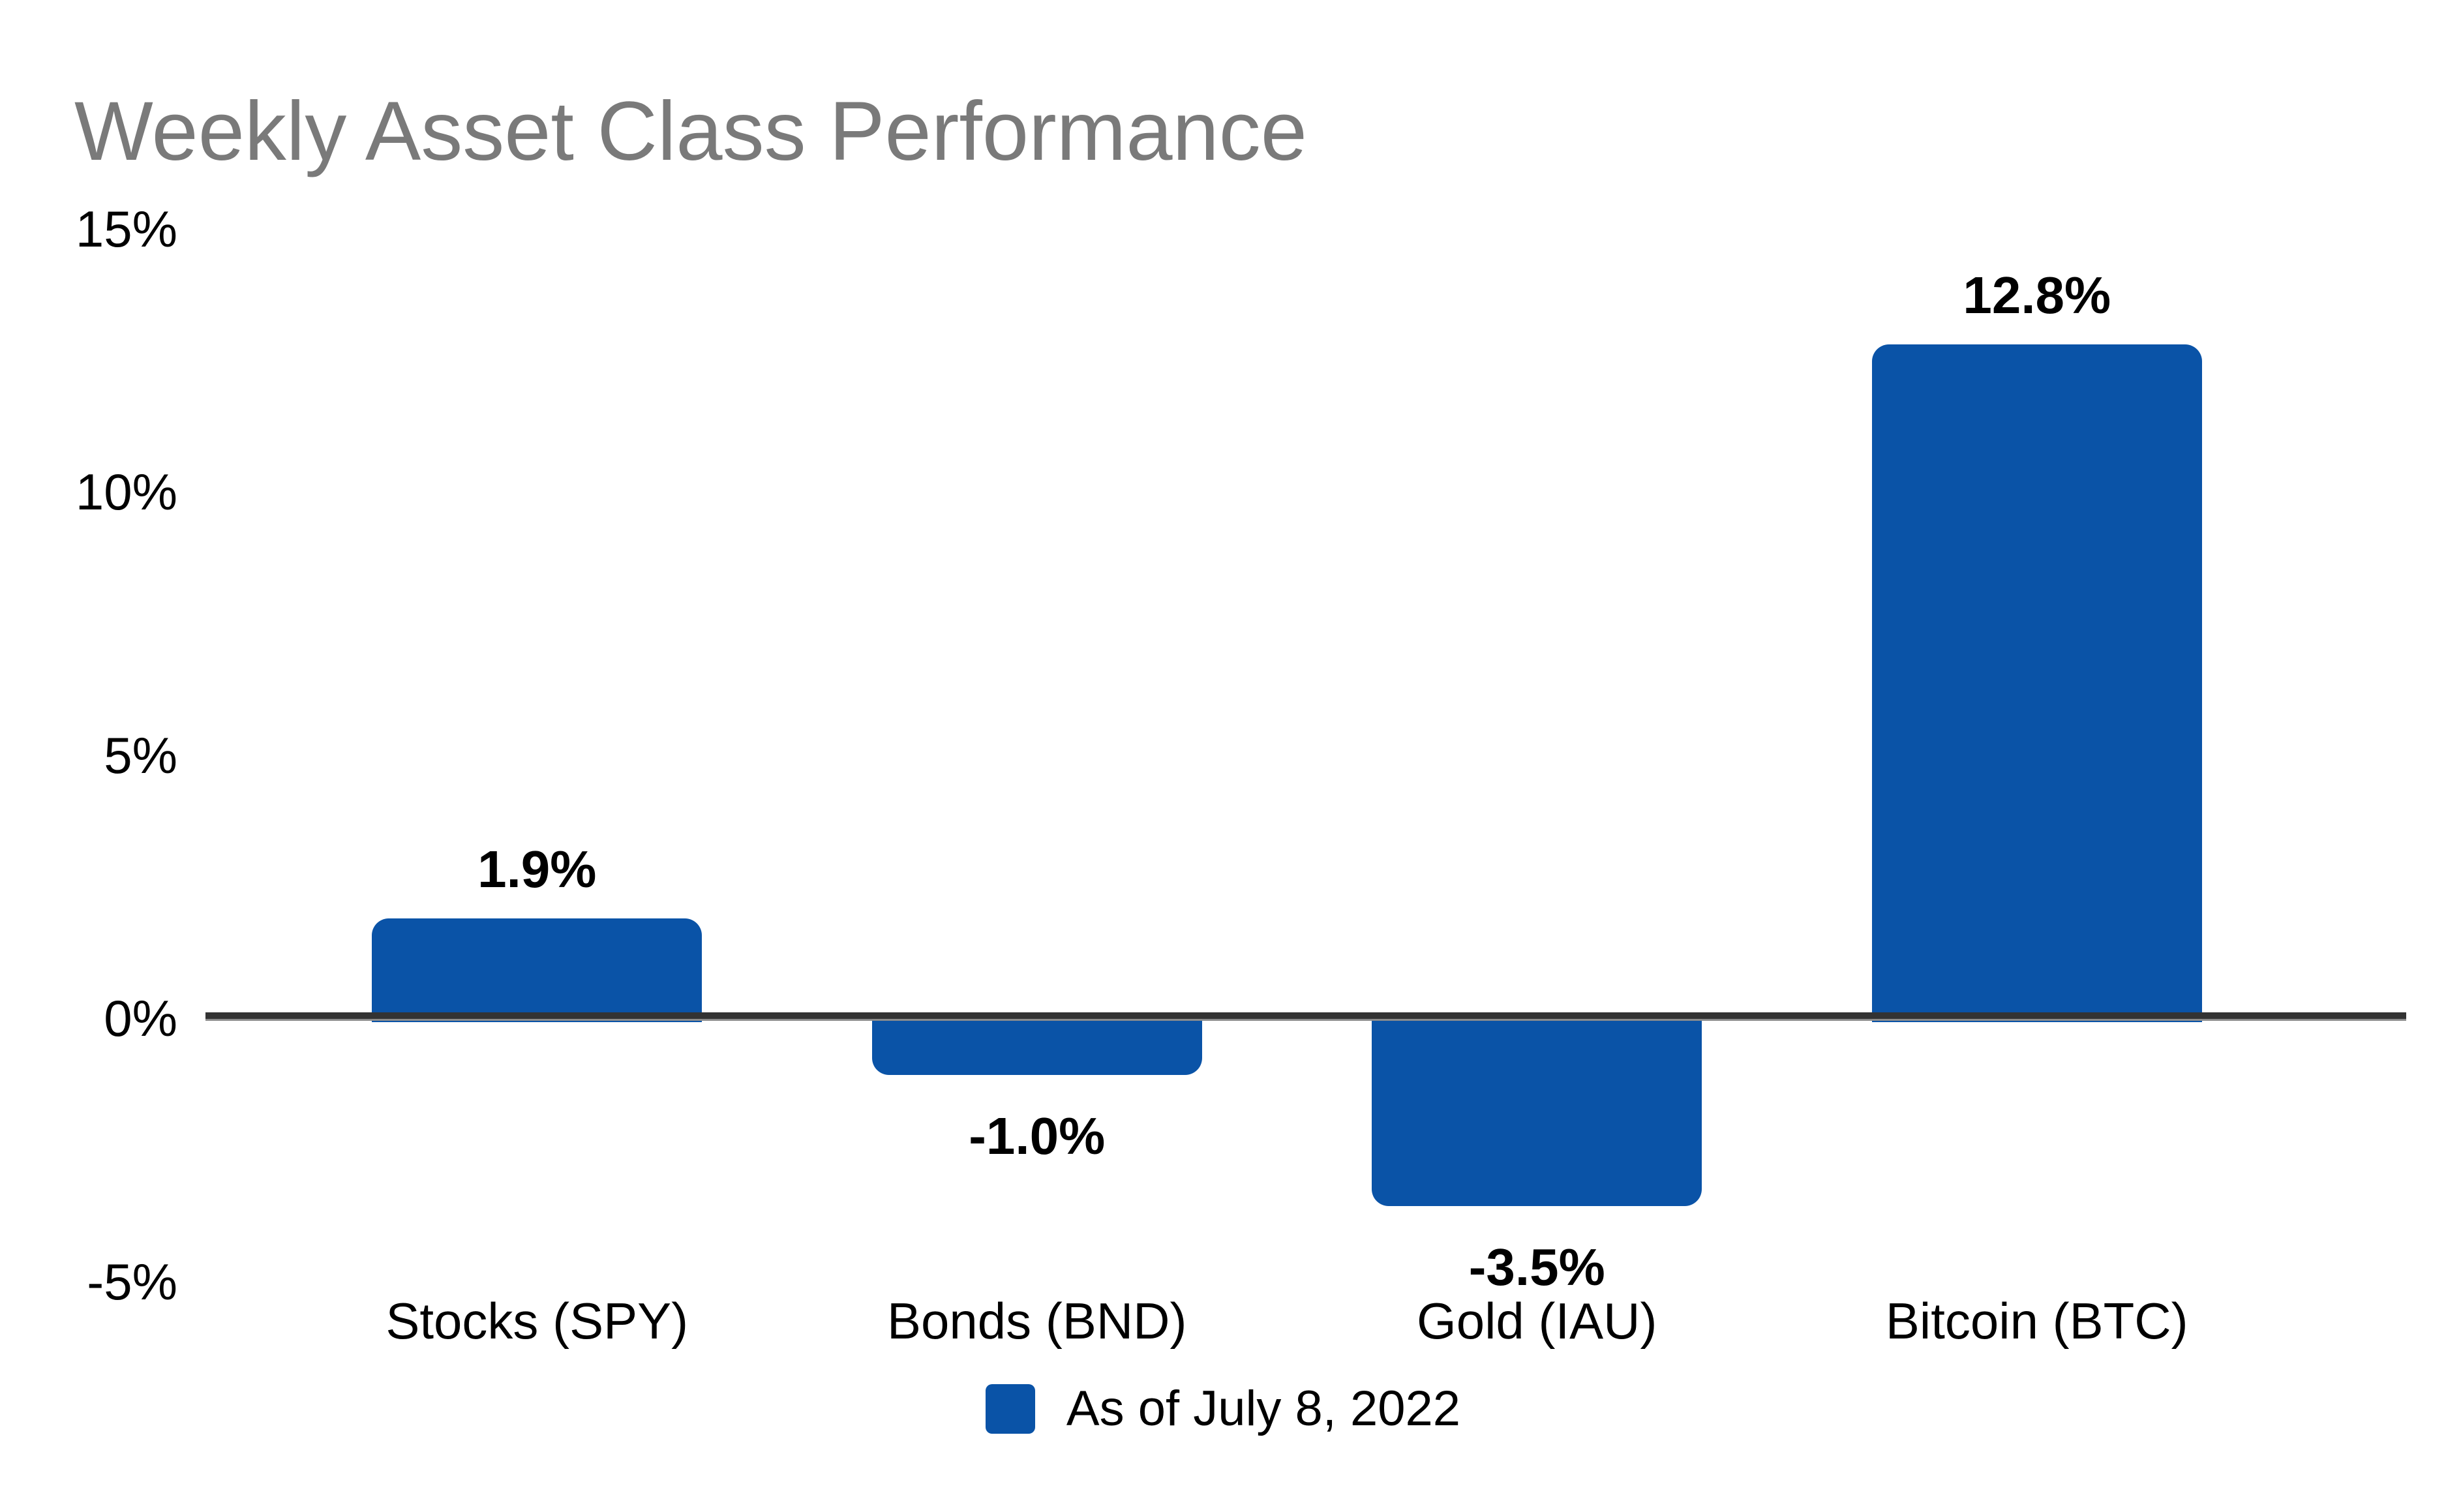 The width and height of the screenshot is (2446, 1512). What do you see at coordinates (537, 868) in the screenshot?
I see `value-label-stocks-spy: 1.9%` at bounding box center [537, 868].